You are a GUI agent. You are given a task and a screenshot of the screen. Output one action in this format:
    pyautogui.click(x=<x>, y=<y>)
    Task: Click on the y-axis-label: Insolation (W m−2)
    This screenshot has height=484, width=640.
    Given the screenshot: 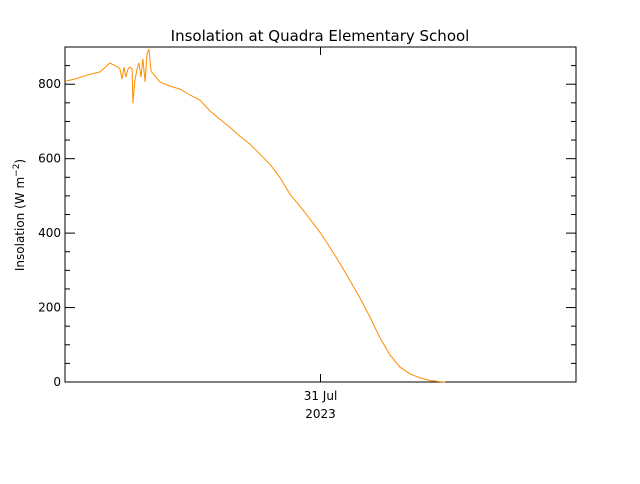 What is the action you would take?
    pyautogui.click(x=19, y=215)
    